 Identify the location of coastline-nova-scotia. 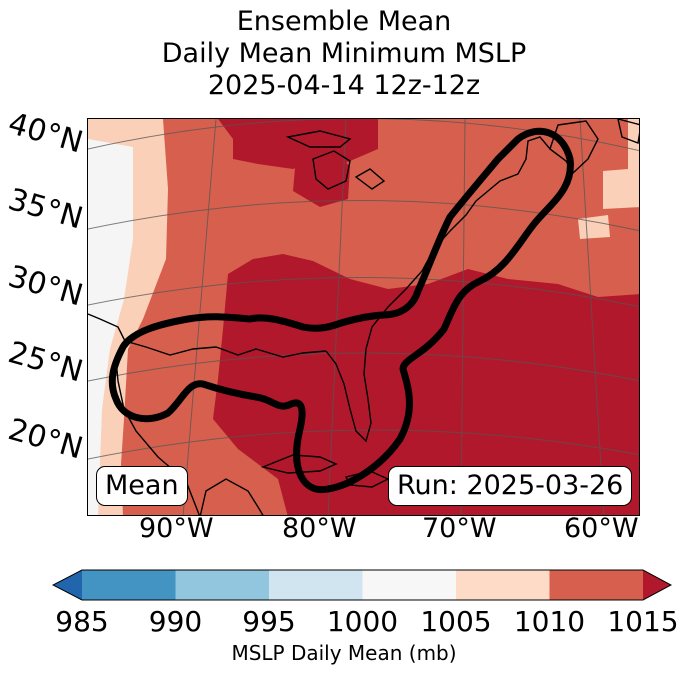
(574, 147).